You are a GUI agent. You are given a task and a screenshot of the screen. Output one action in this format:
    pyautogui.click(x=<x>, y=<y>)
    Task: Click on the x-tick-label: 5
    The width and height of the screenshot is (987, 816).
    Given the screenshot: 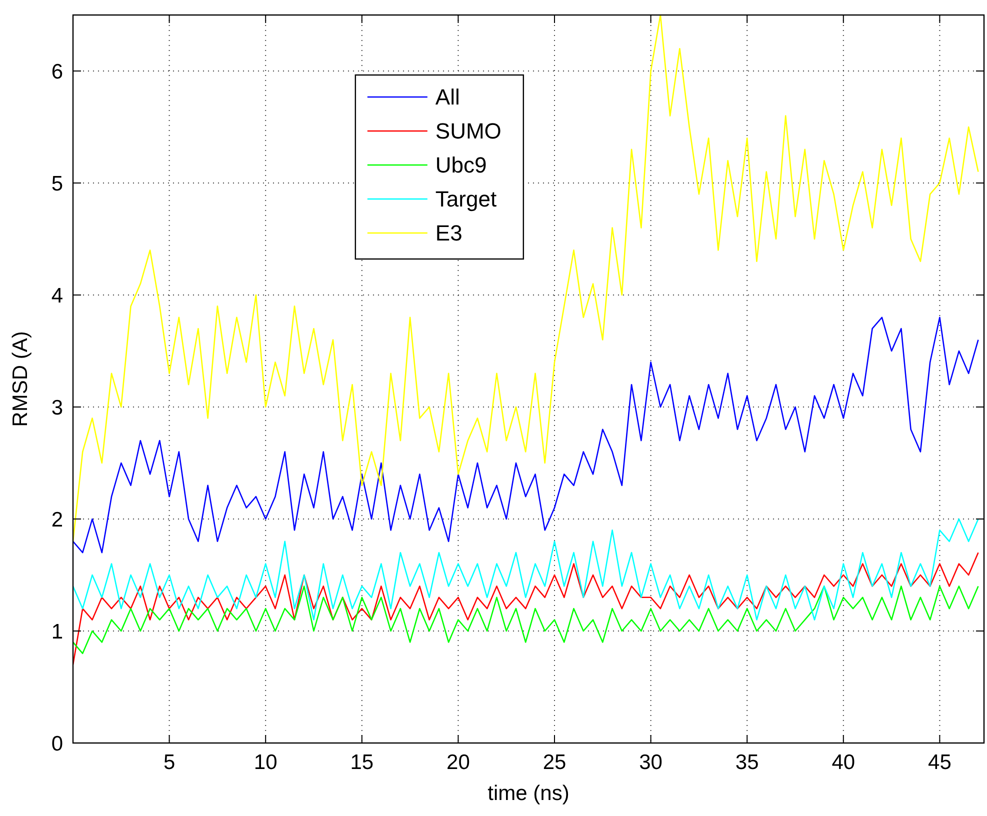 What is the action you would take?
    pyautogui.click(x=169, y=762)
    